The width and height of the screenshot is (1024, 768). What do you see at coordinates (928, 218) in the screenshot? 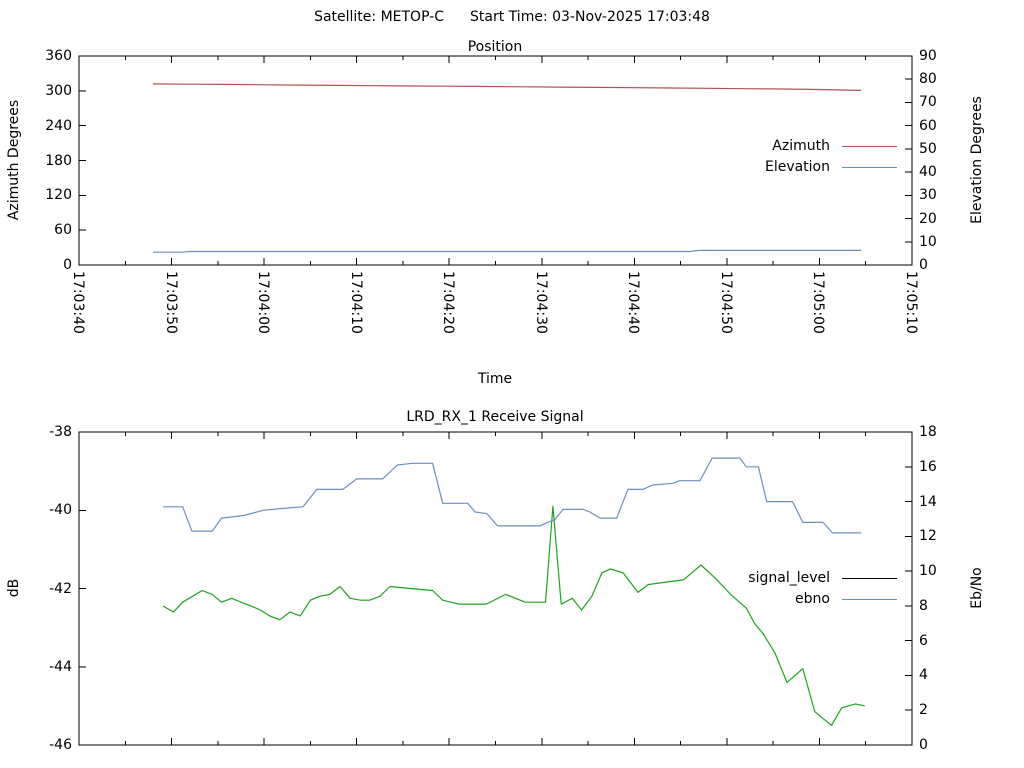
I see `y-right-tick-label: 20` at bounding box center [928, 218].